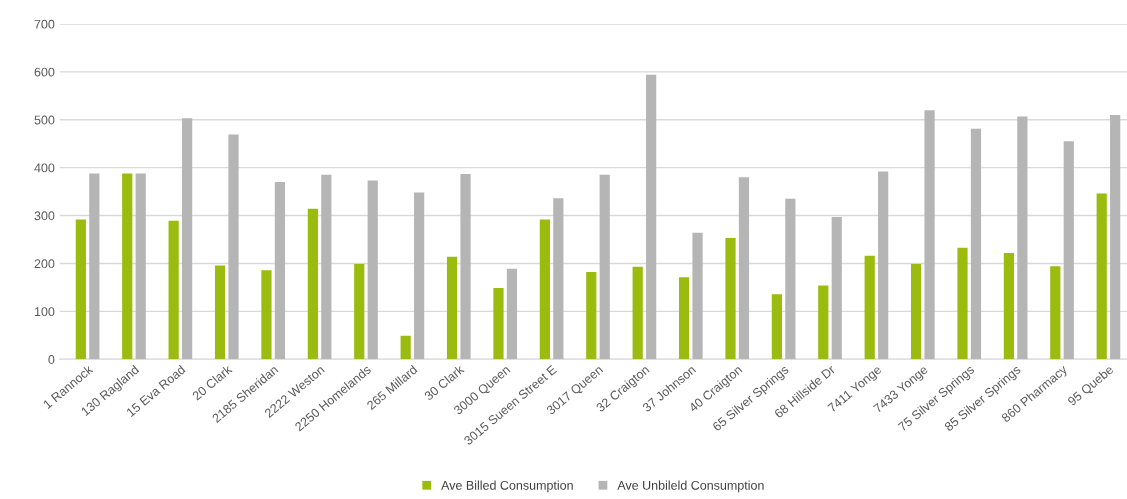 The height and width of the screenshot is (499, 1127). I want to click on y-tick-label: 700, so click(44, 24).